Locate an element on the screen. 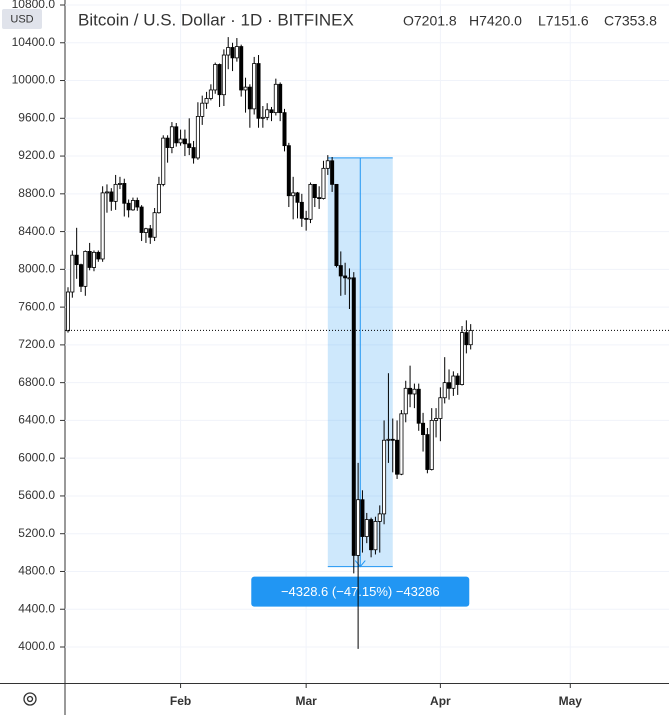 The height and width of the screenshot is (726, 669). ohlc-value: L7151.6 is located at coordinates (563, 21).